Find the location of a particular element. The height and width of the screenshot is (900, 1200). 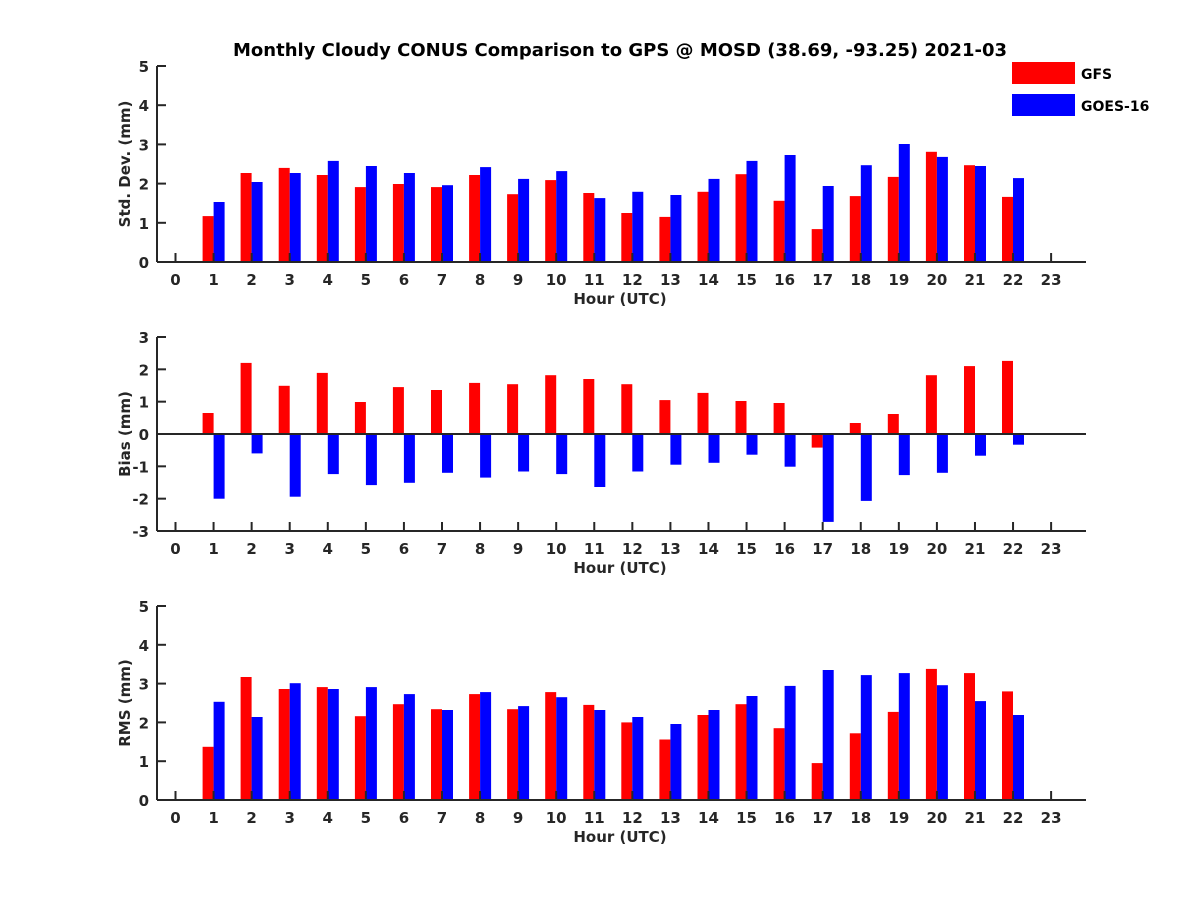

y-axis-label: Bias (mm) is located at coordinates (125, 434).